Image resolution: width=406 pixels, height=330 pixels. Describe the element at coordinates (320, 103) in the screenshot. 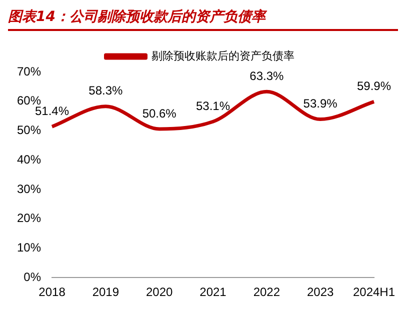

I see `data-label: 53.9%` at that location.